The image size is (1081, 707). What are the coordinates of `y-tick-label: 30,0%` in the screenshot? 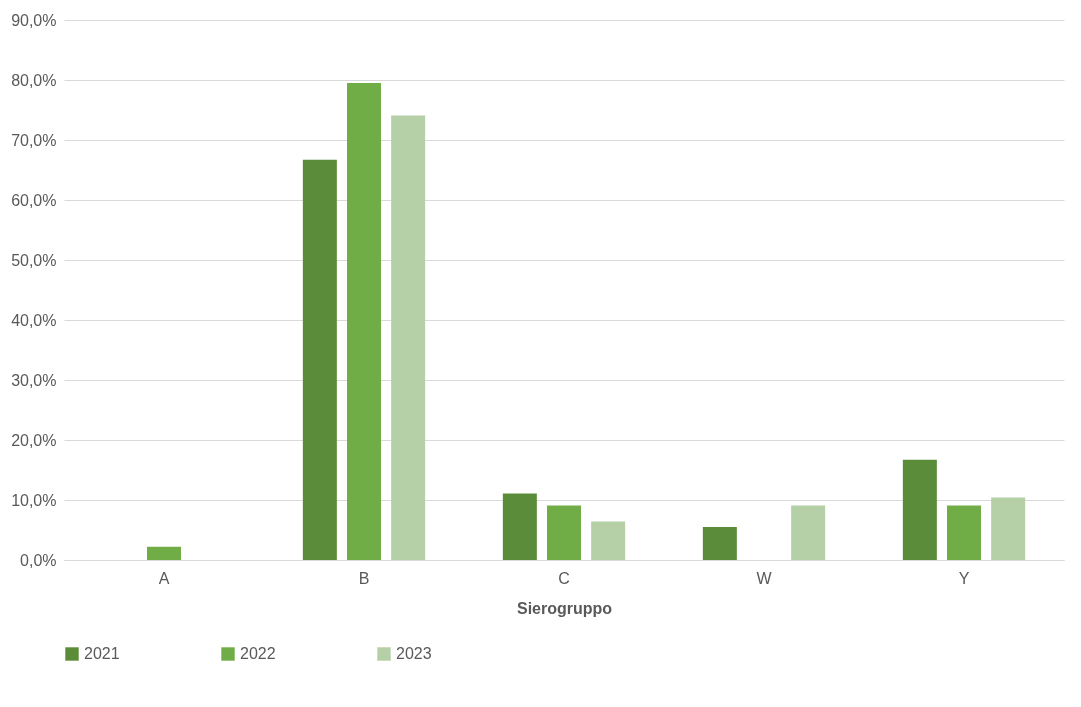 It's located at (34, 380).